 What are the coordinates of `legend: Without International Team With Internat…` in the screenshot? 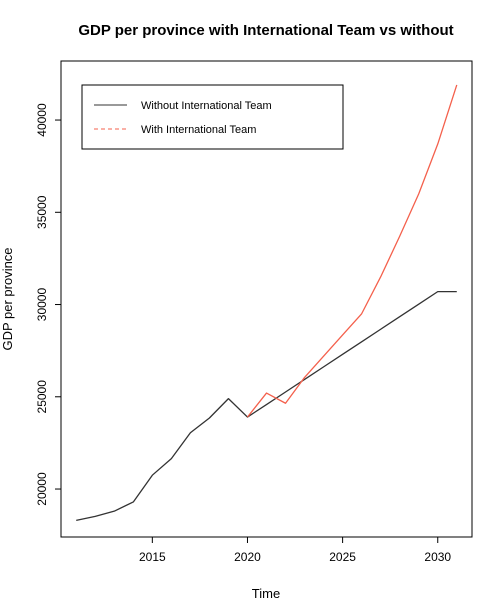 It's located at (212, 117).